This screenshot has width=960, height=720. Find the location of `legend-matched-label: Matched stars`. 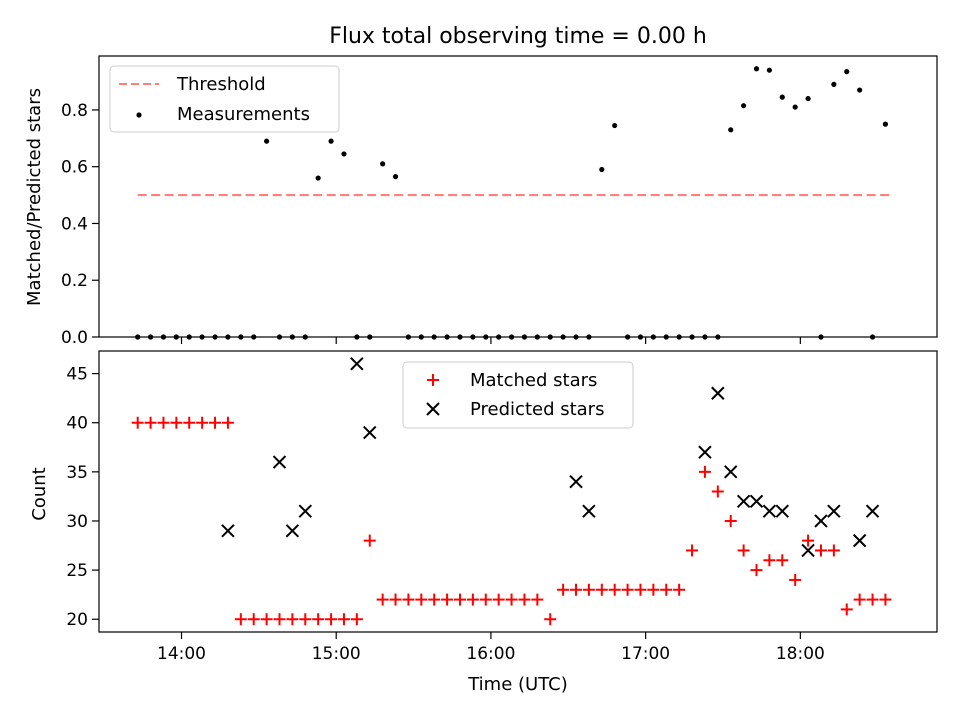

legend-matched-label: Matched stars is located at coordinates (533, 380).